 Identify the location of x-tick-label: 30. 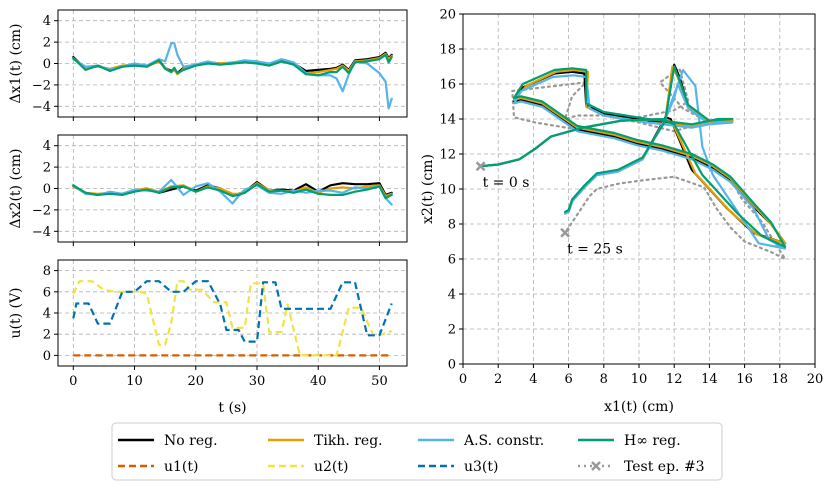
(257, 381).